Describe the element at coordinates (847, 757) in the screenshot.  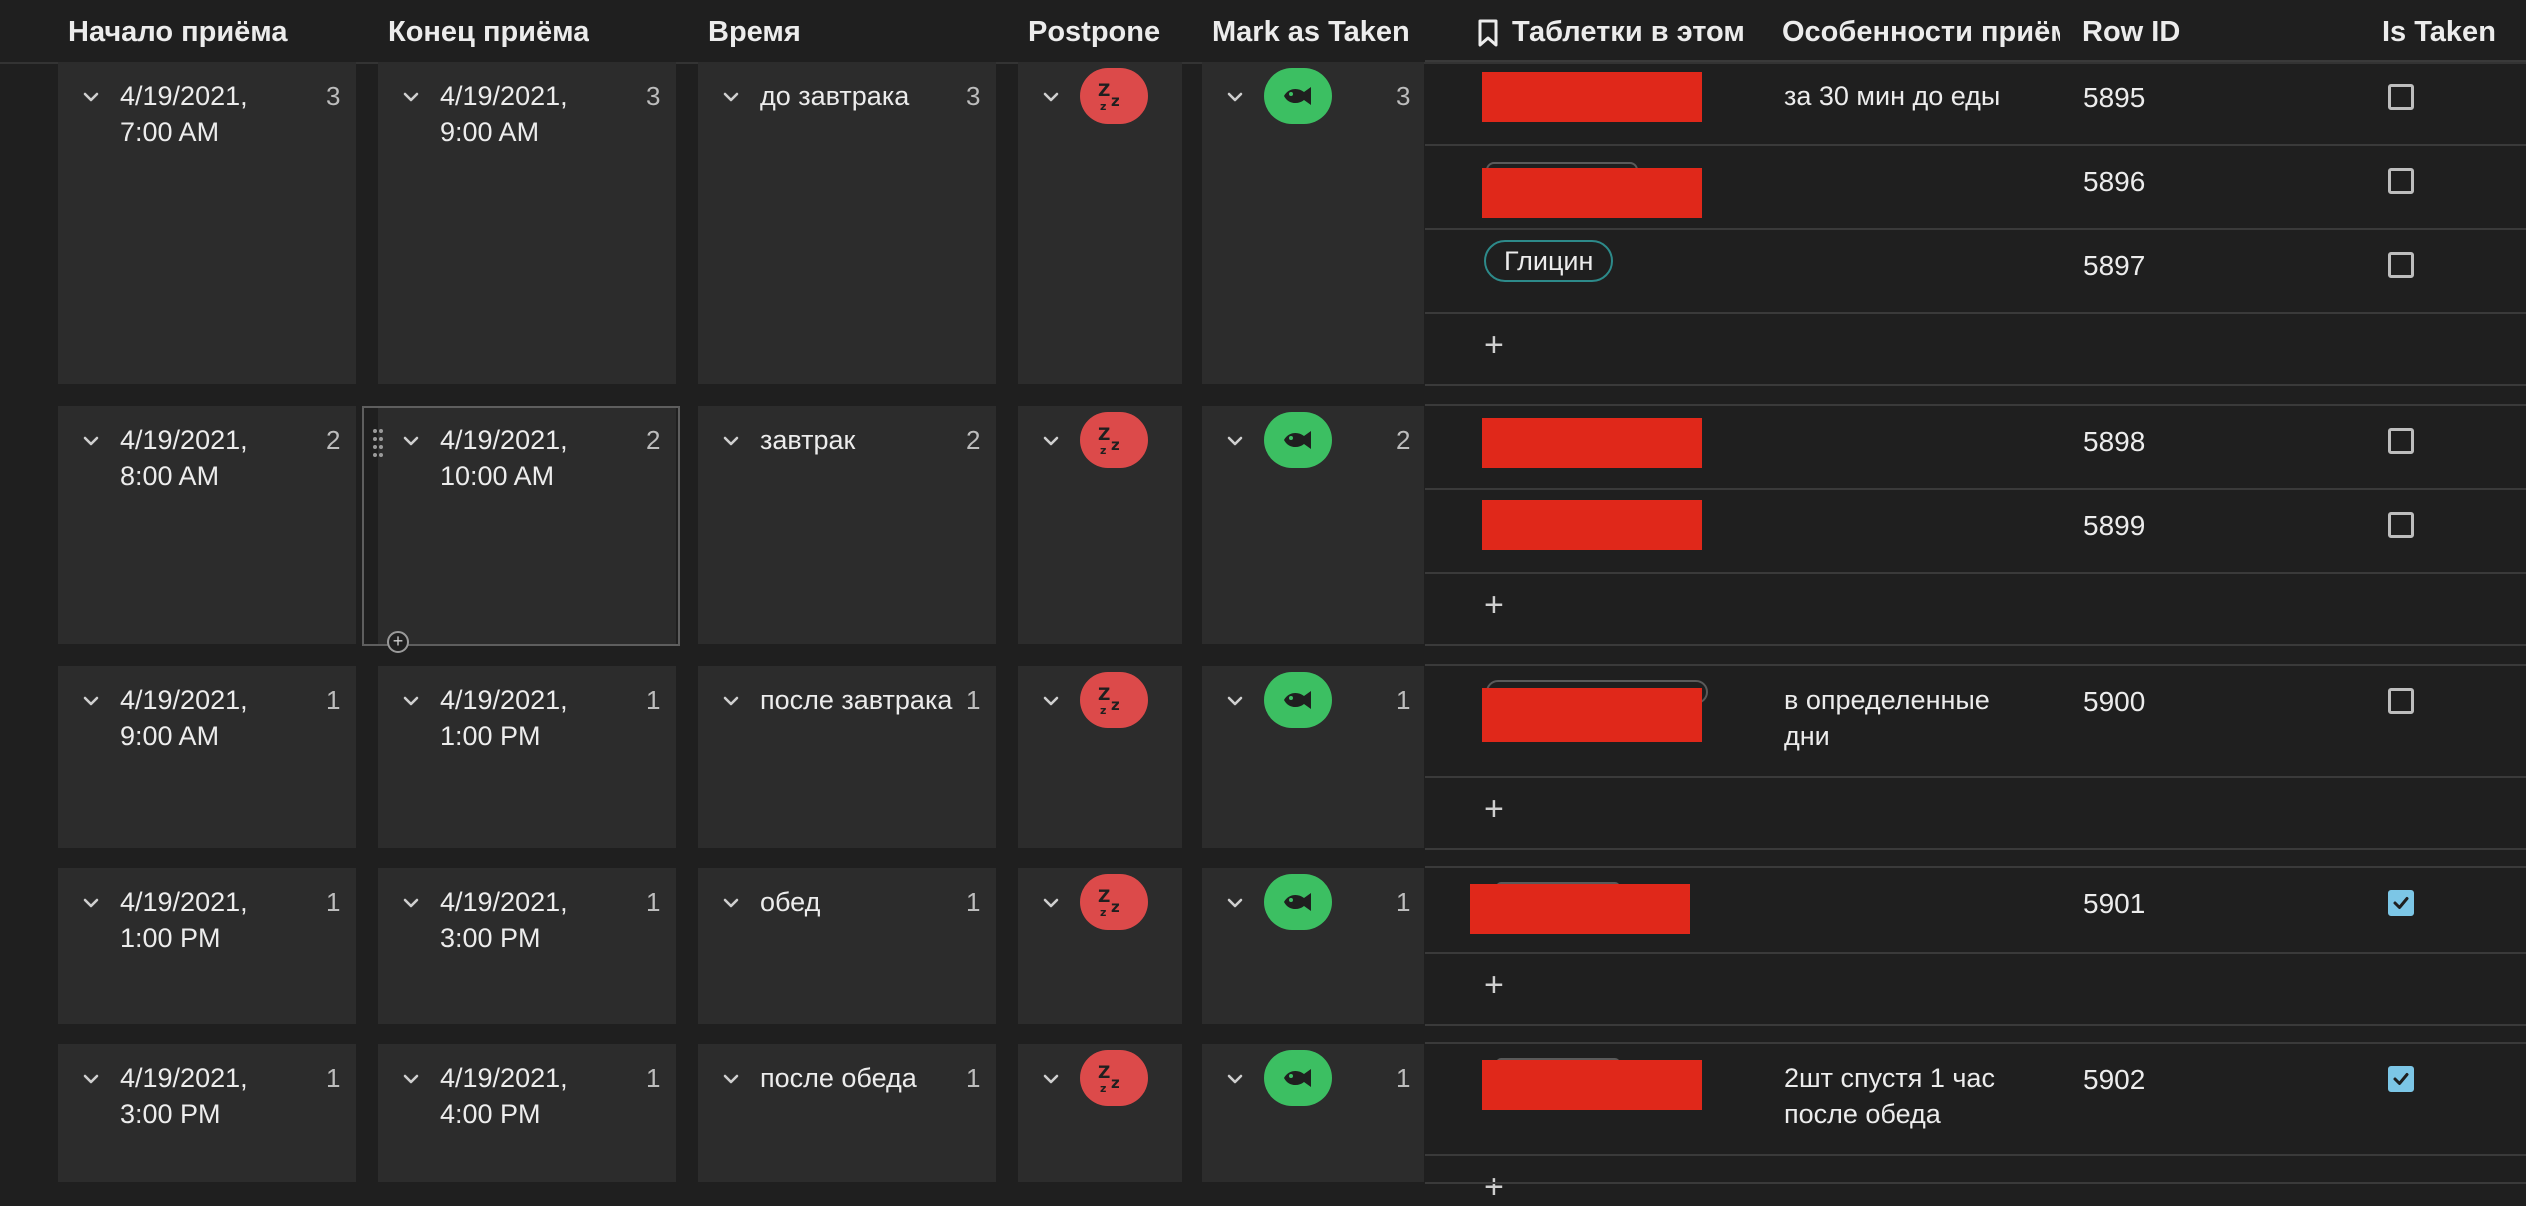
I see `cell-time: после завтрака 1` at that location.